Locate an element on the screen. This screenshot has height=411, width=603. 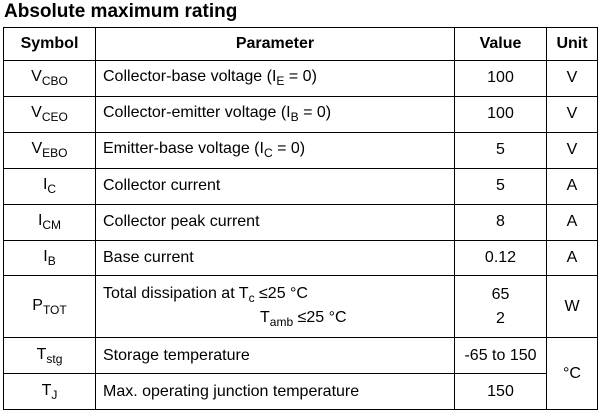
value-cell: 8 is located at coordinates (500, 222).